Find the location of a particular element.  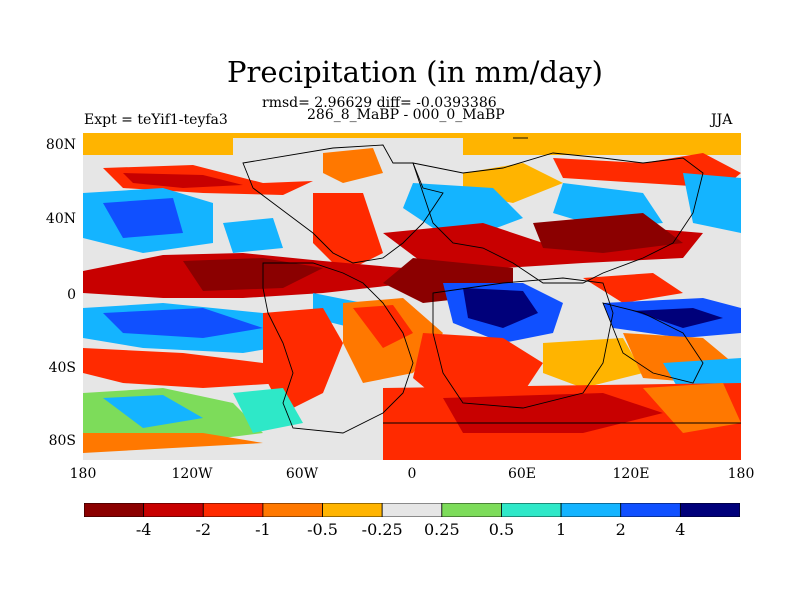

lat-label-40s: 40S is located at coordinates (62, 368).